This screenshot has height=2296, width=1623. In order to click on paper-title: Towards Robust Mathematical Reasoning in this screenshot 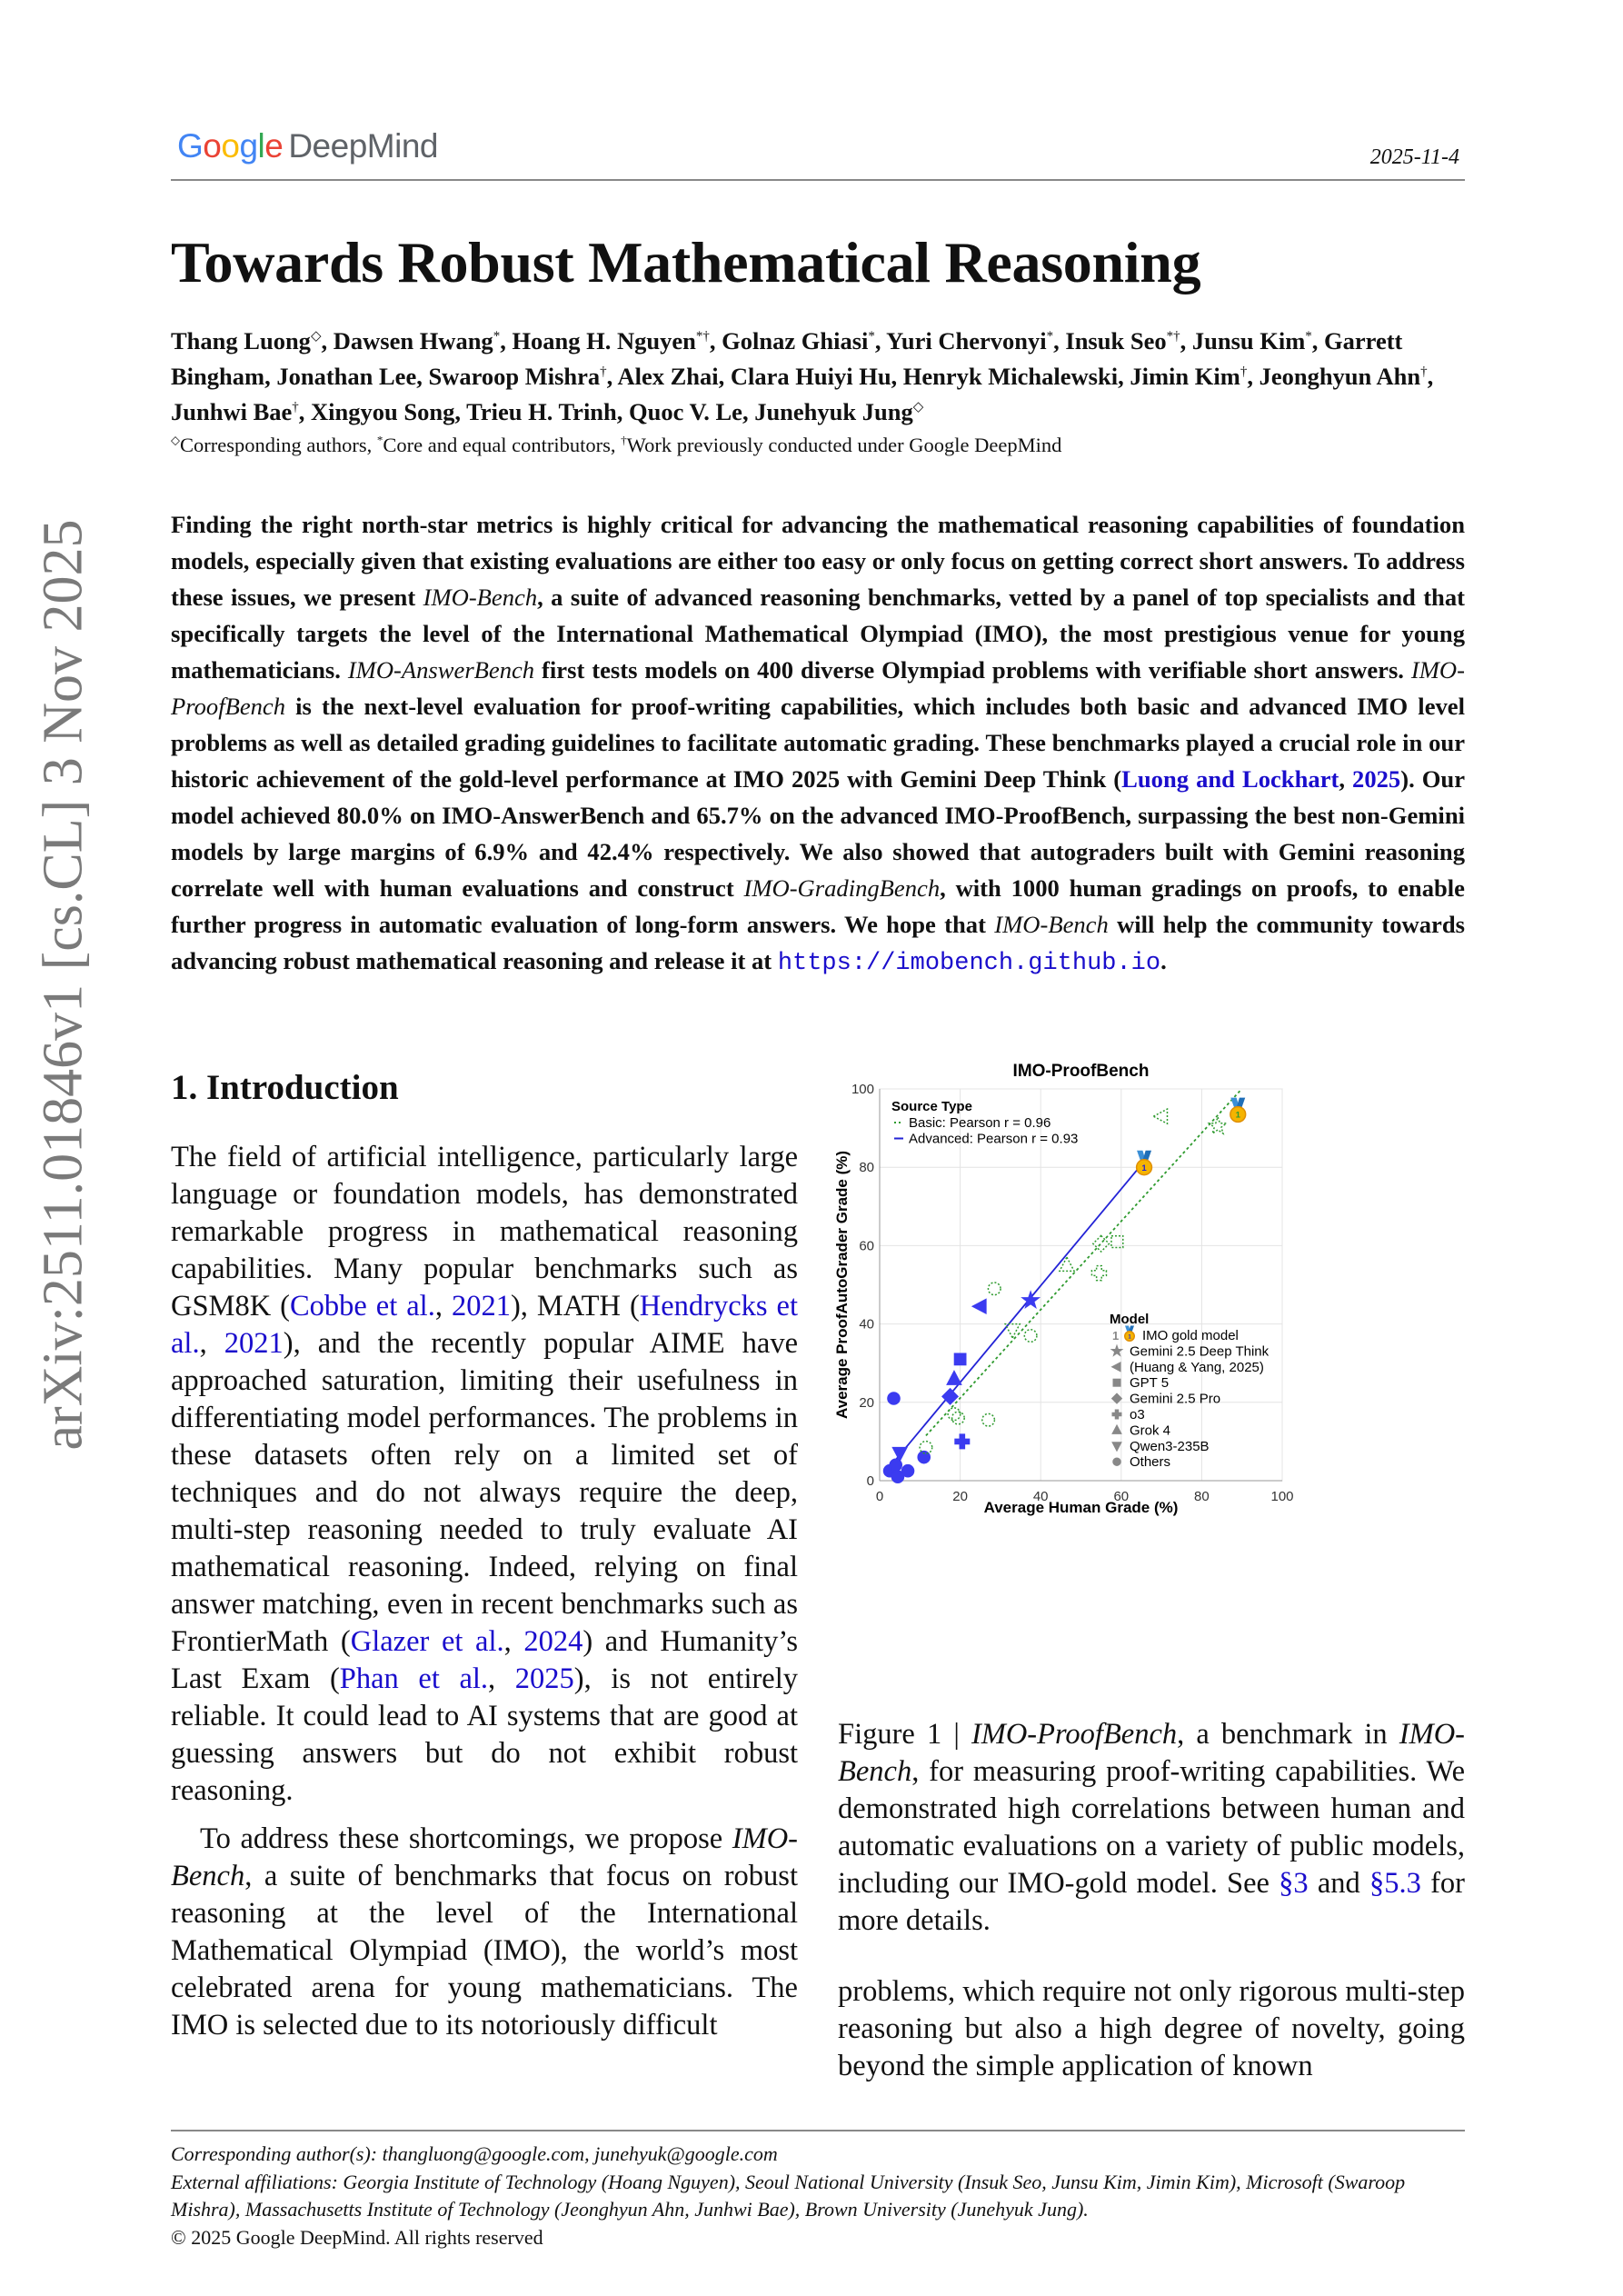, I will do `click(686, 262)`.